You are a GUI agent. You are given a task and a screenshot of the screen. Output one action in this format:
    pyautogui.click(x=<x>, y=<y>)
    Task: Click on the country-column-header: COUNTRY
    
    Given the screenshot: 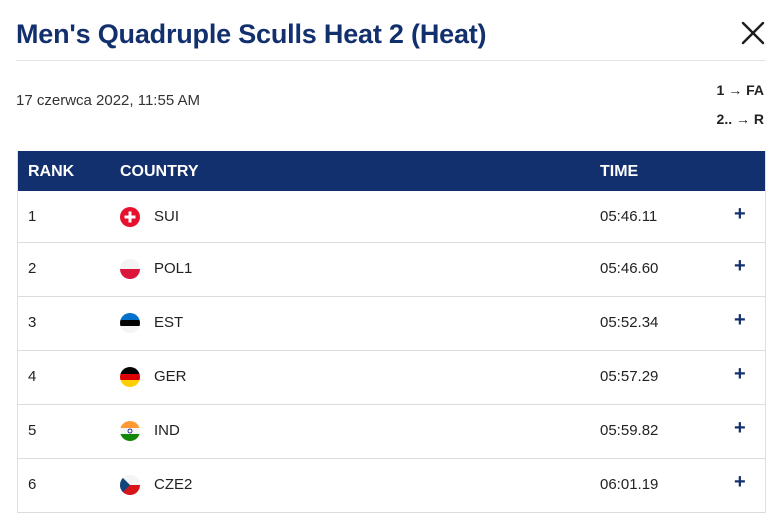 What is the action you would take?
    pyautogui.click(x=159, y=171)
    